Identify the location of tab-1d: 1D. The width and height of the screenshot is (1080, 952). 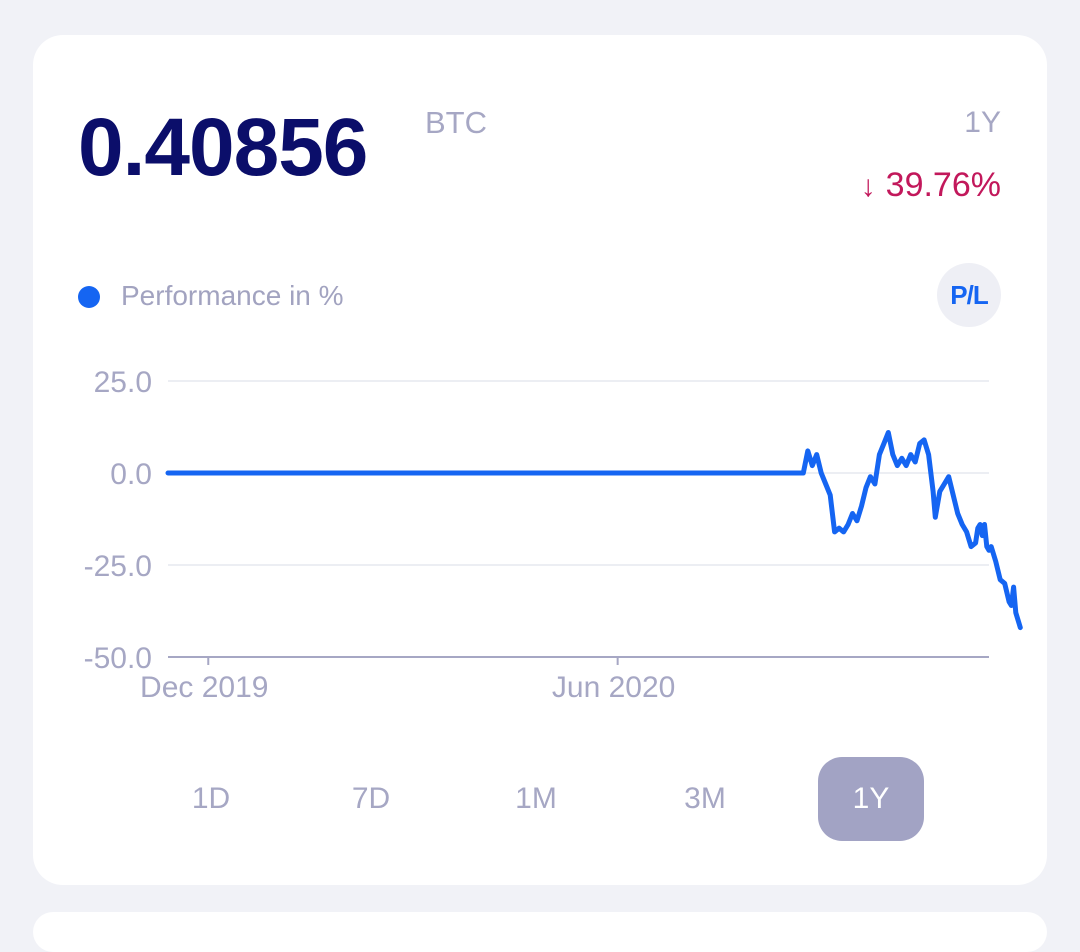
(211, 798).